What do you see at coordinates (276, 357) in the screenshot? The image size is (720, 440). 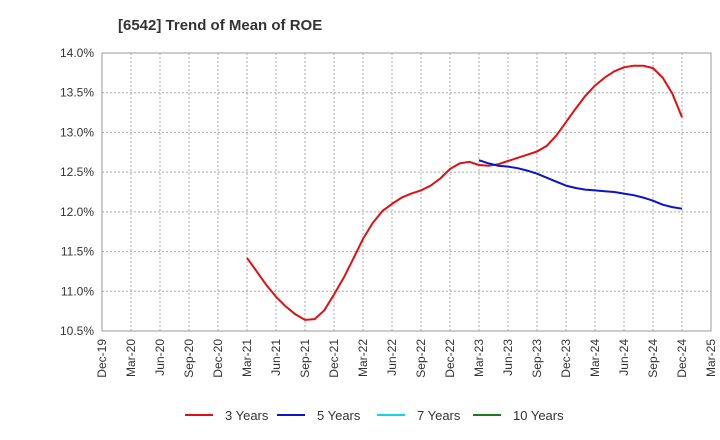 I see `x-tick-label: Jun-21` at bounding box center [276, 357].